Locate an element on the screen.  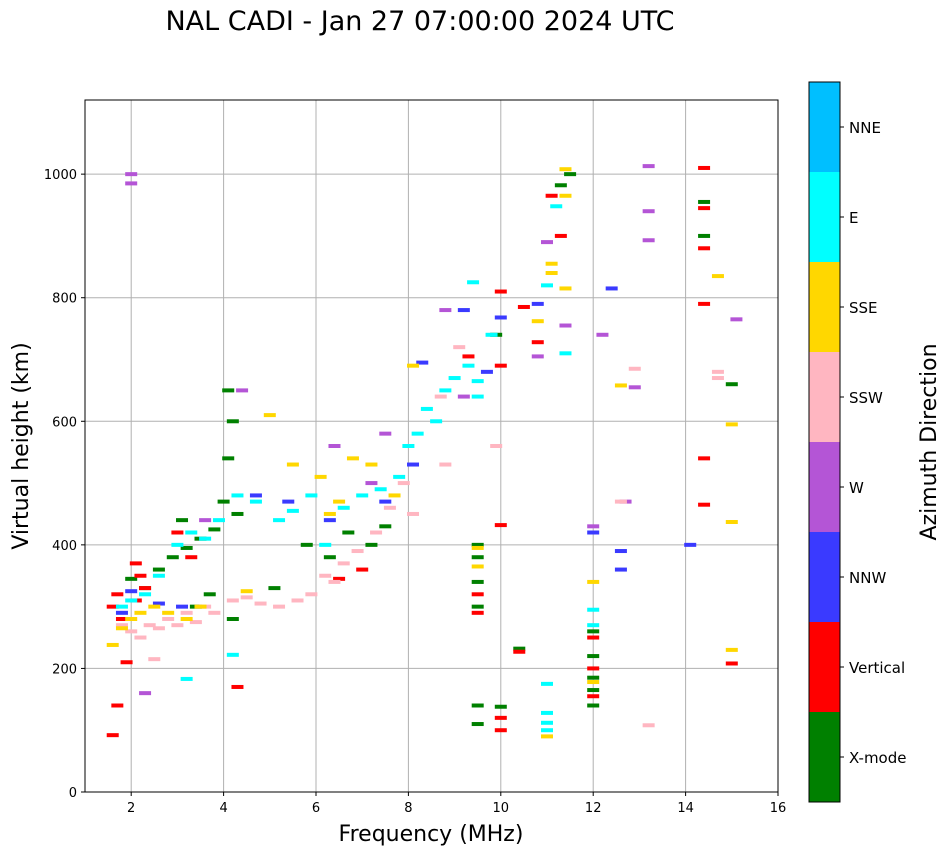
x-tick-label: 16 is located at coordinates (778, 808).